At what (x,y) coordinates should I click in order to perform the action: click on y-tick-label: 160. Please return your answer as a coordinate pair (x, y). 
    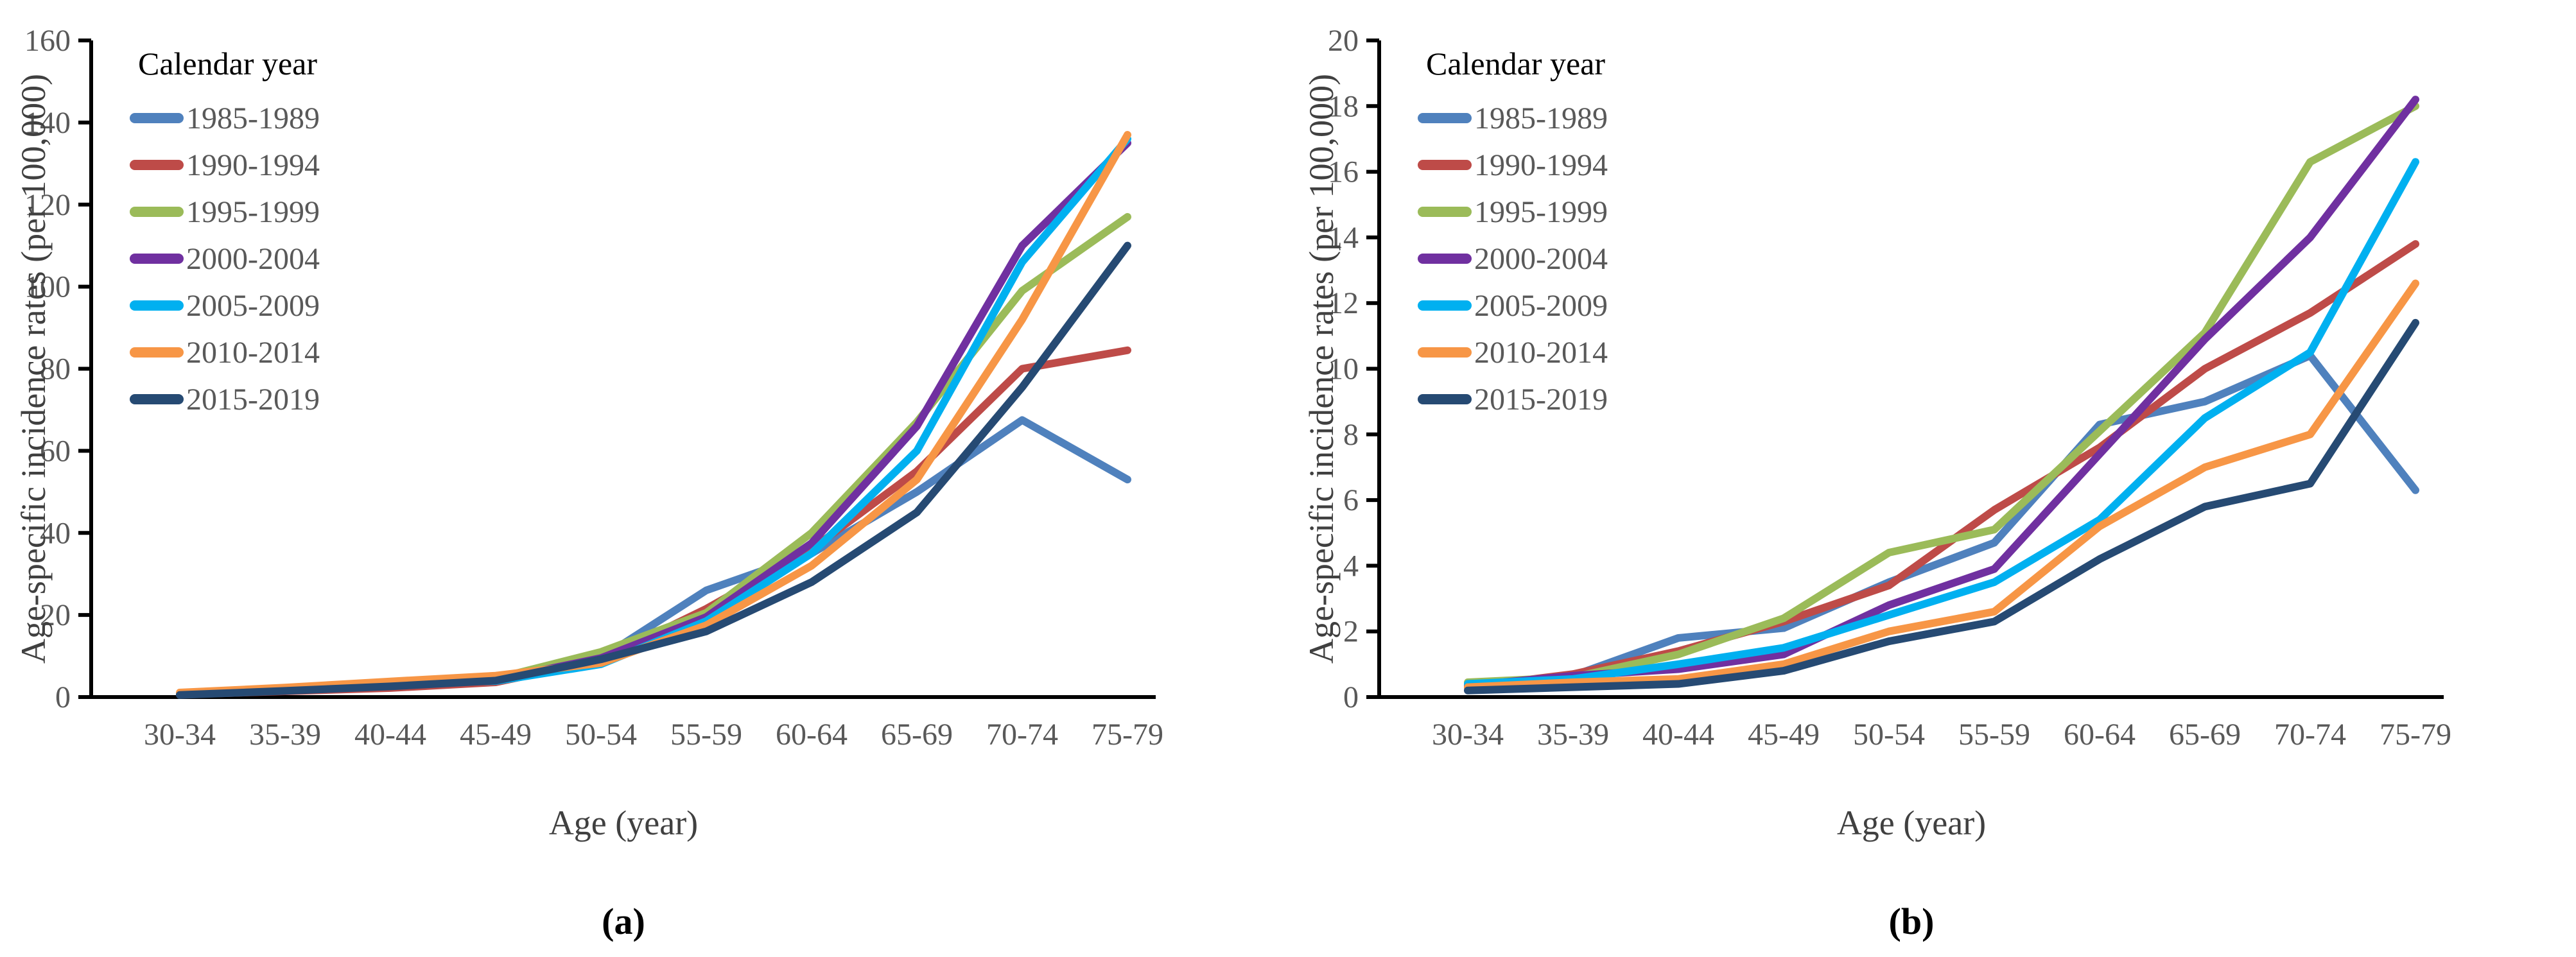
    Looking at the image, I should click on (47, 41).